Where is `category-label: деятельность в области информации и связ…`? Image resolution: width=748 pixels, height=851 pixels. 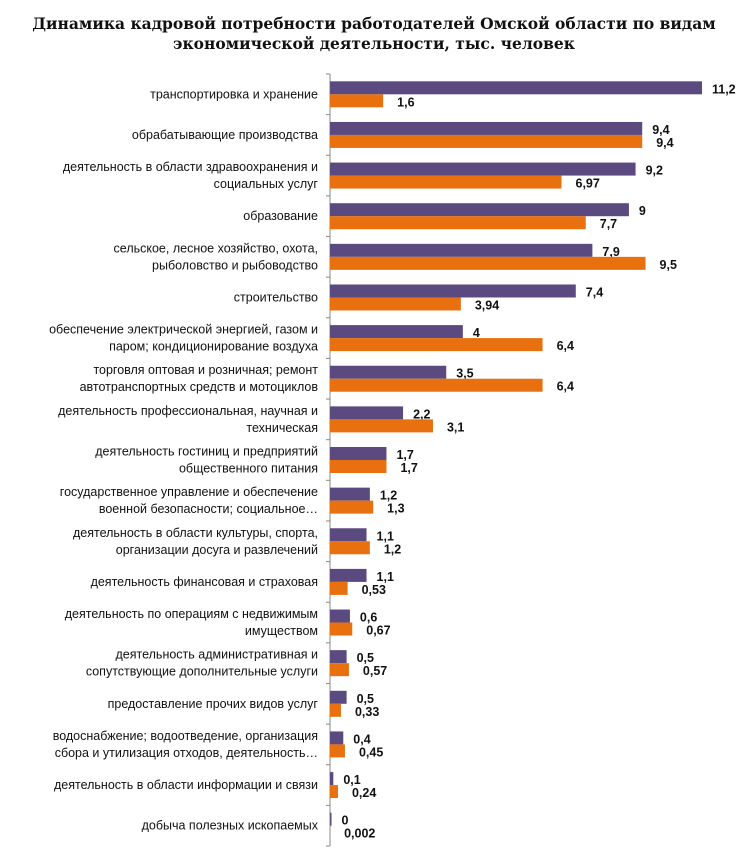
category-label: деятельность в области информации и связ… is located at coordinates (186, 785).